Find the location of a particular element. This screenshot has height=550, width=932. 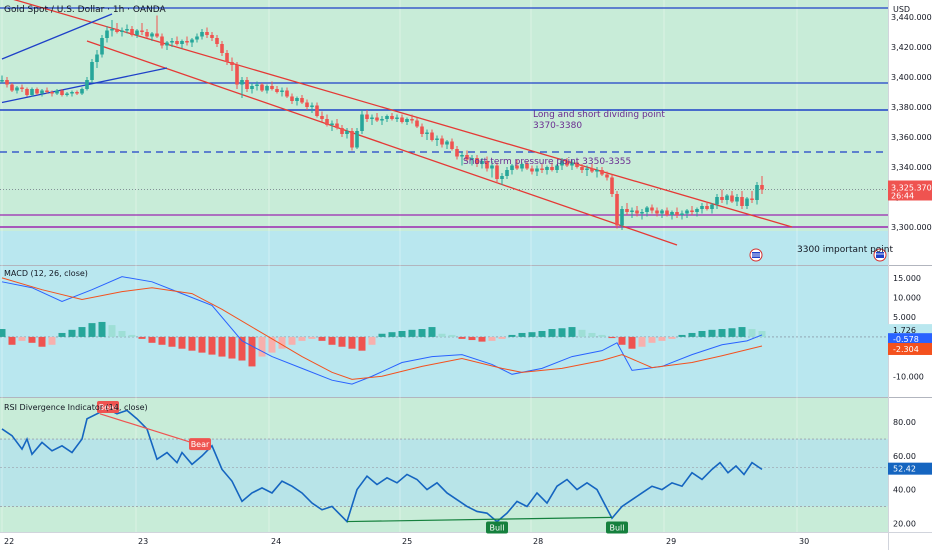

gridlines is located at coordinates (444, 472).